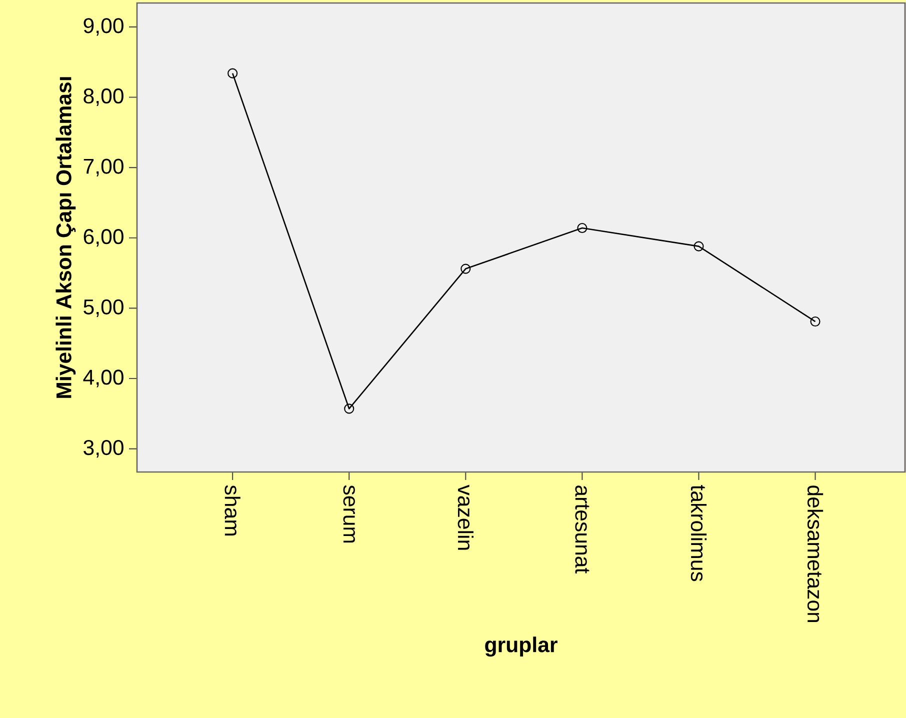  Describe the element at coordinates (466, 517) in the screenshot. I see `x-tick-label: vazelin` at that location.